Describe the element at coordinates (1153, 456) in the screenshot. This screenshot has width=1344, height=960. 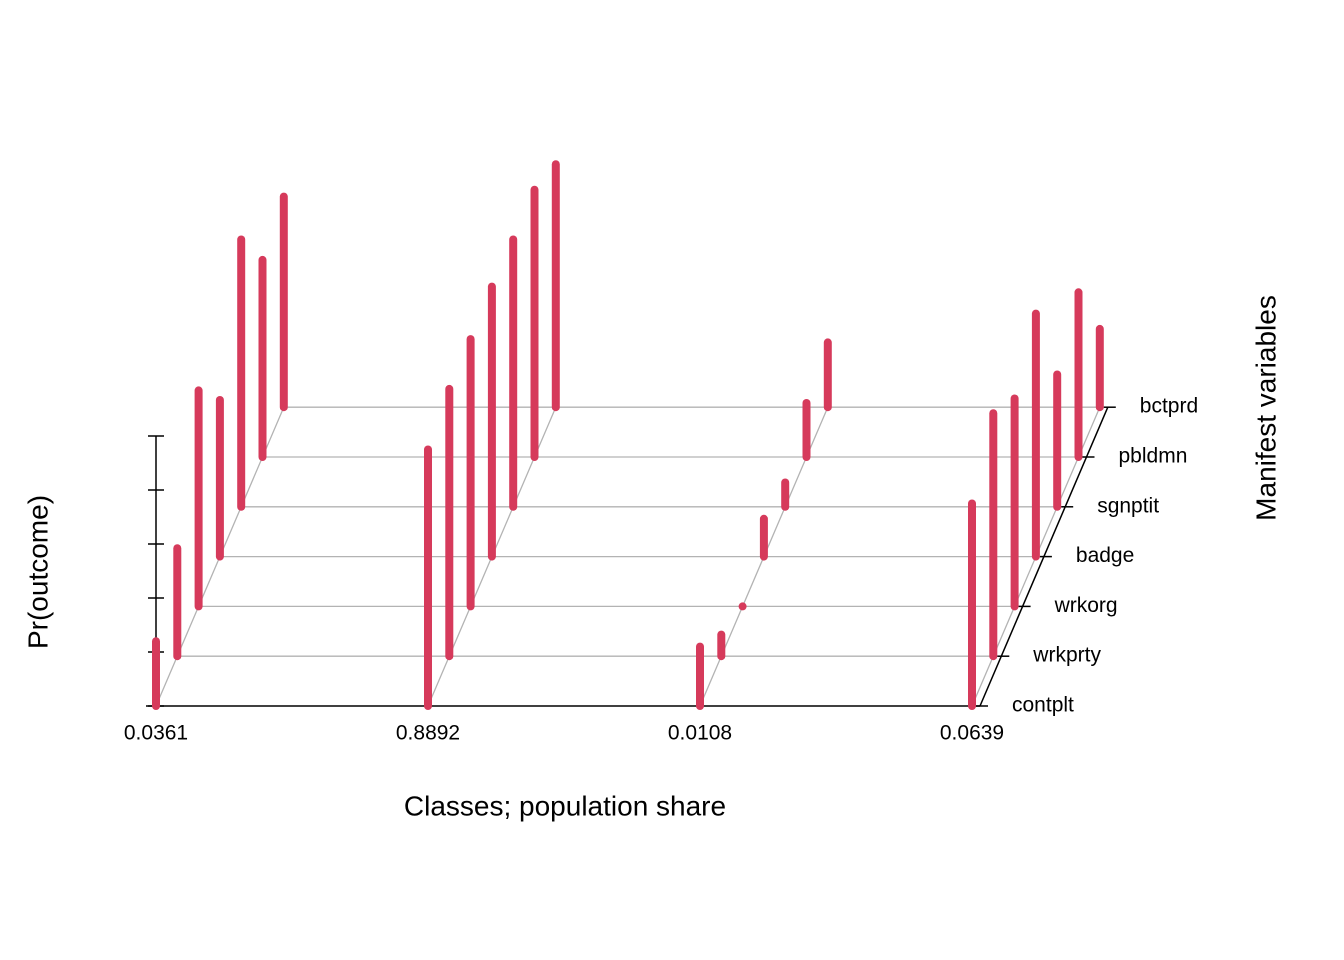
I see `z-tick-label: pbldmn` at that location.